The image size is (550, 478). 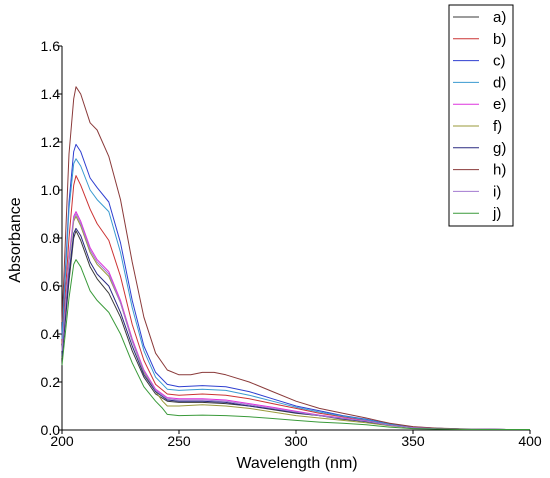 What do you see at coordinates (499, 82) in the screenshot?
I see `legend-label-4: d)` at bounding box center [499, 82].